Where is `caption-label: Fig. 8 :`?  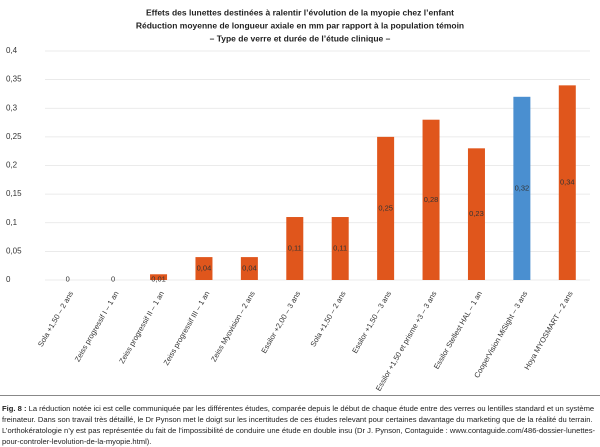 caption-label: Fig. 8 : is located at coordinates (14, 408).